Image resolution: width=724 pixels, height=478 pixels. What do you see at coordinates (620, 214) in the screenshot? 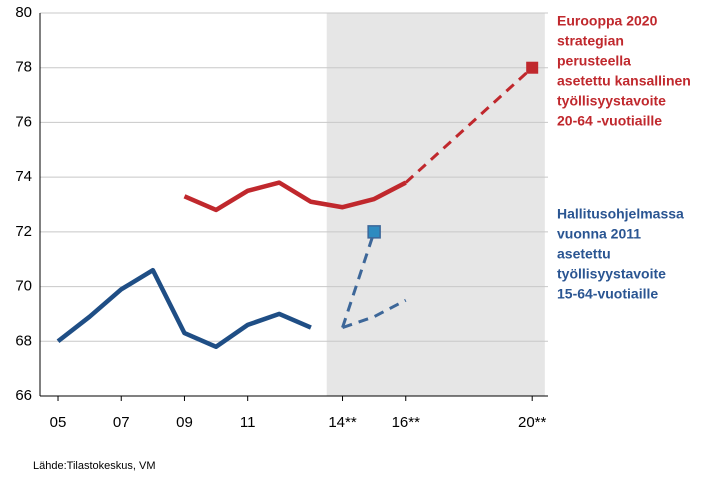
I see `annotation: Hallitusohjelmassa` at bounding box center [620, 214].